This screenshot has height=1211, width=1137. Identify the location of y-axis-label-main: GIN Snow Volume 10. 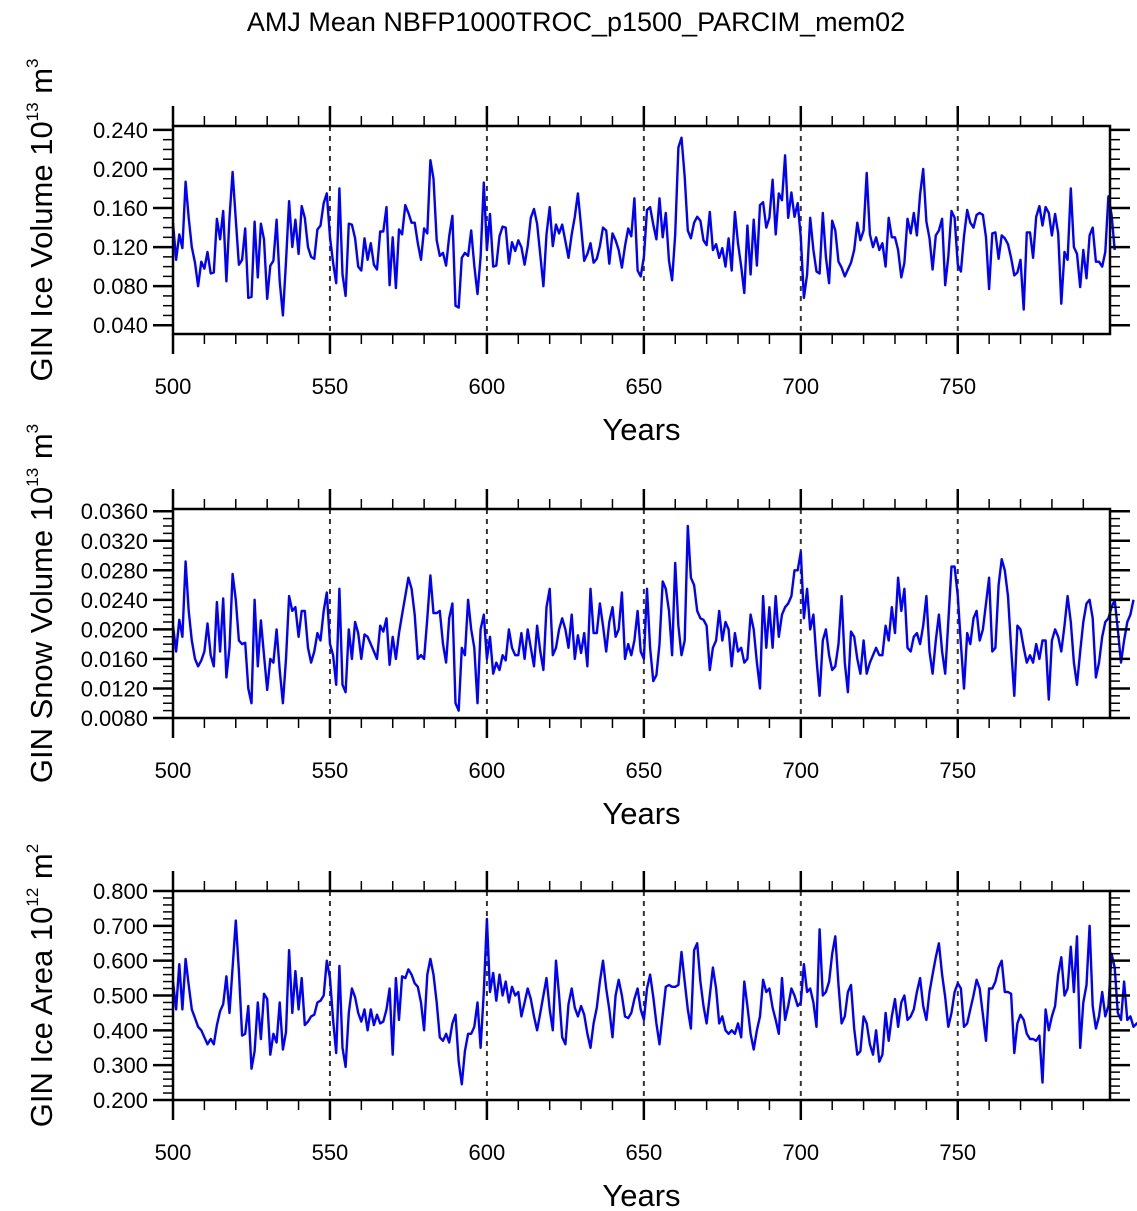
(41, 635).